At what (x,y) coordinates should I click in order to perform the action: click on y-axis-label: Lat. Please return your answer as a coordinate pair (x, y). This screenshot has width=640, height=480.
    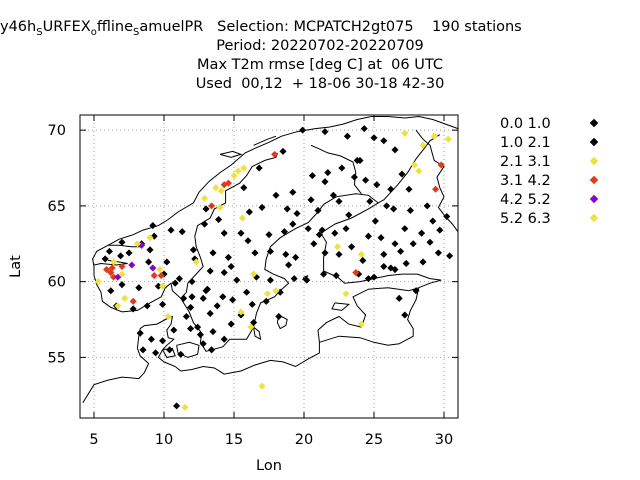
    Looking at the image, I should click on (16, 266).